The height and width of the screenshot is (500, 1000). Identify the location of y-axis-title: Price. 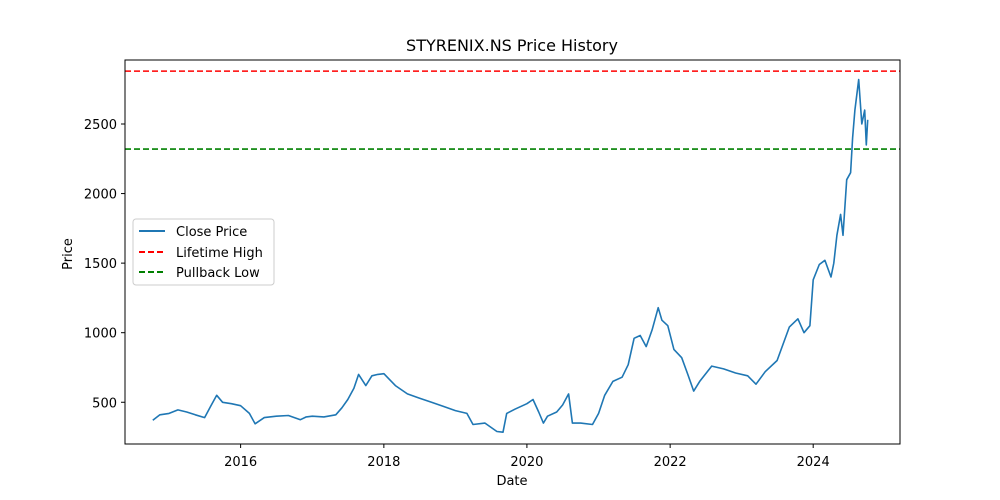
(68, 254).